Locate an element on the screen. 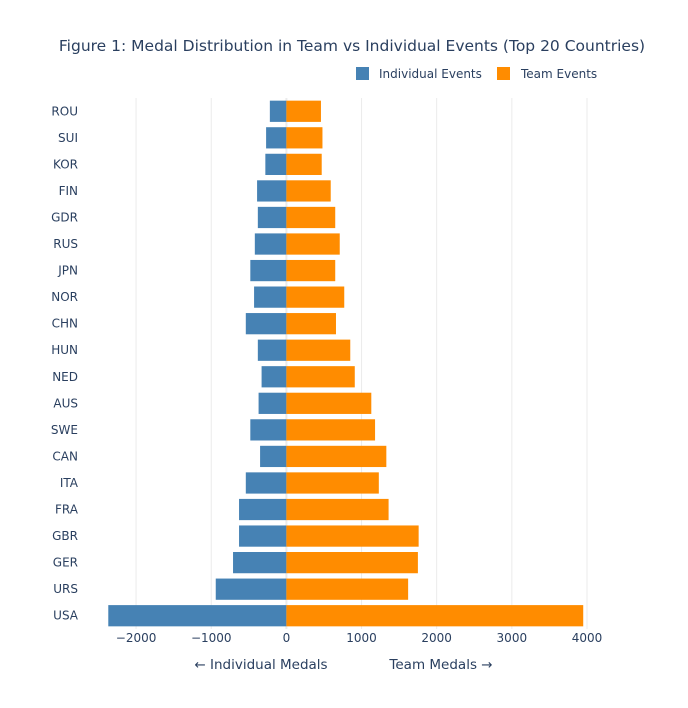 The image size is (688, 708). bar-team-fin is located at coordinates (308, 191).